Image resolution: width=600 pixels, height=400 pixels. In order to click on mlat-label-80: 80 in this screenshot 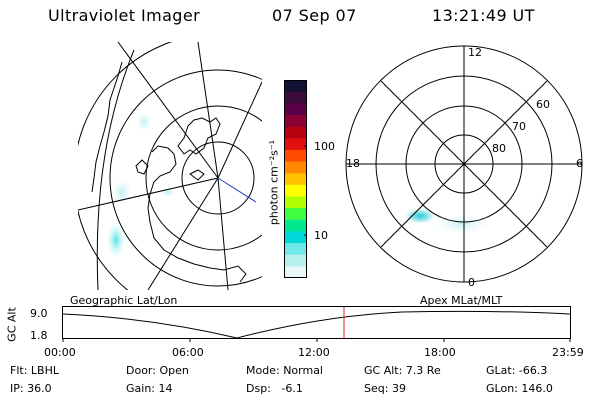, I will do `click(499, 148)`.